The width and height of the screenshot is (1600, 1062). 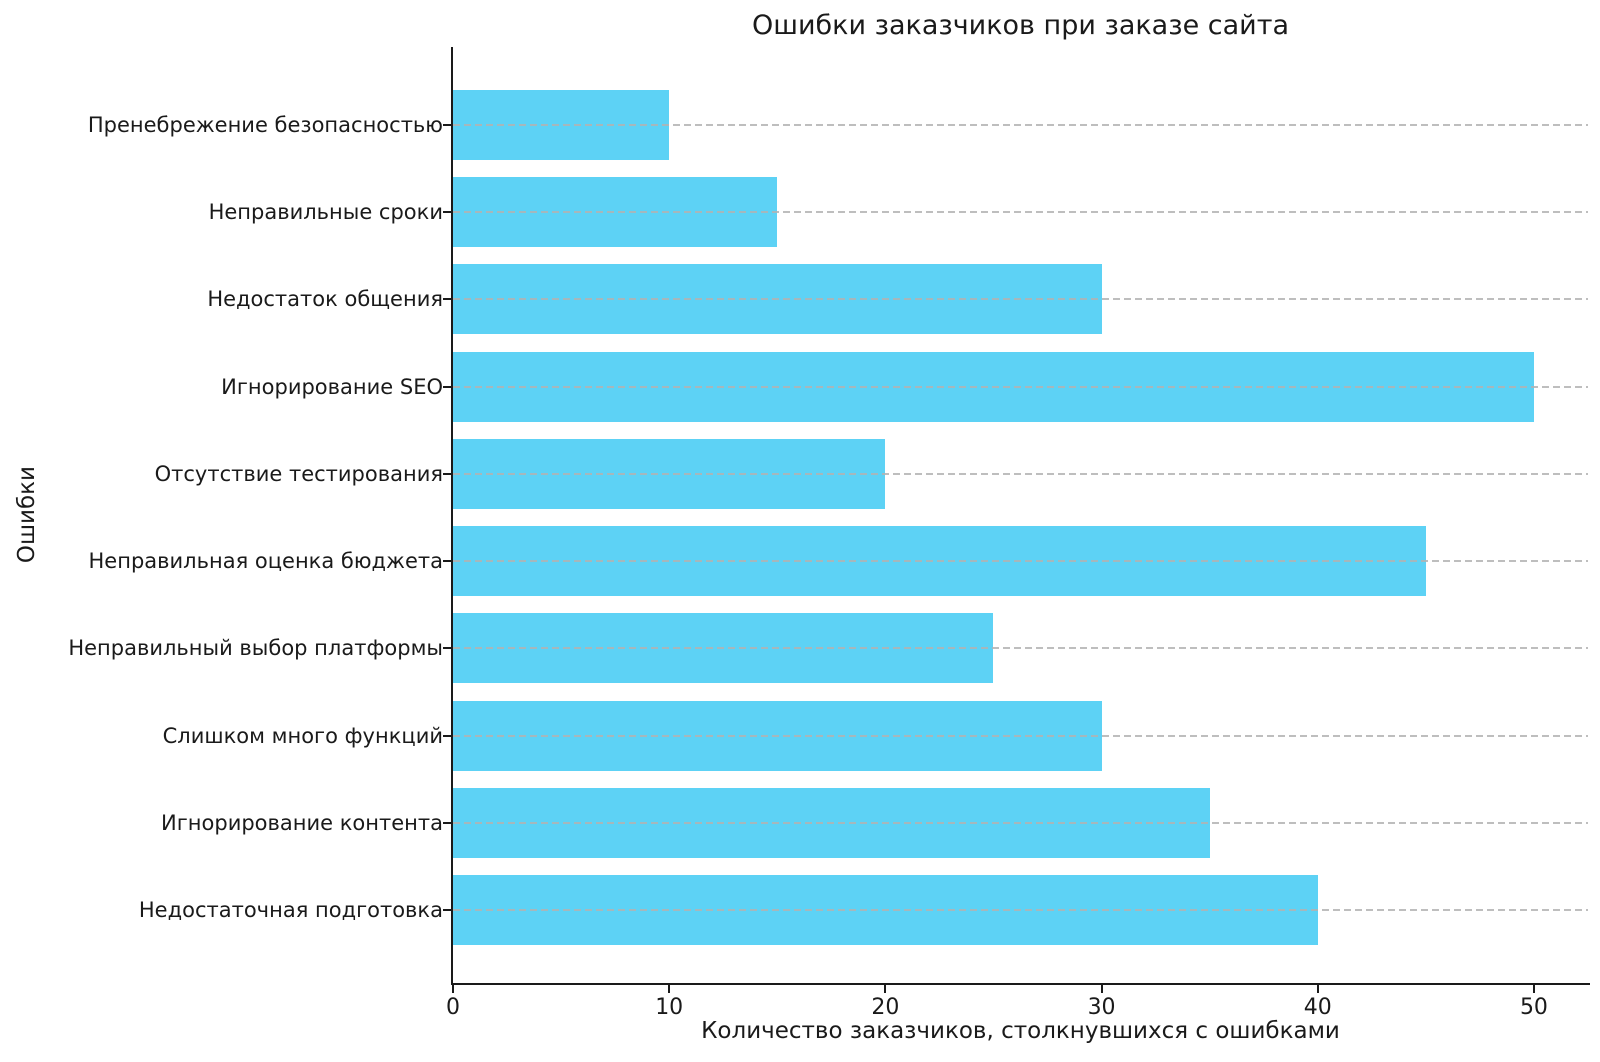 What do you see at coordinates (1533, 1007) in the screenshot?
I see `x-tick-label: 50` at bounding box center [1533, 1007].